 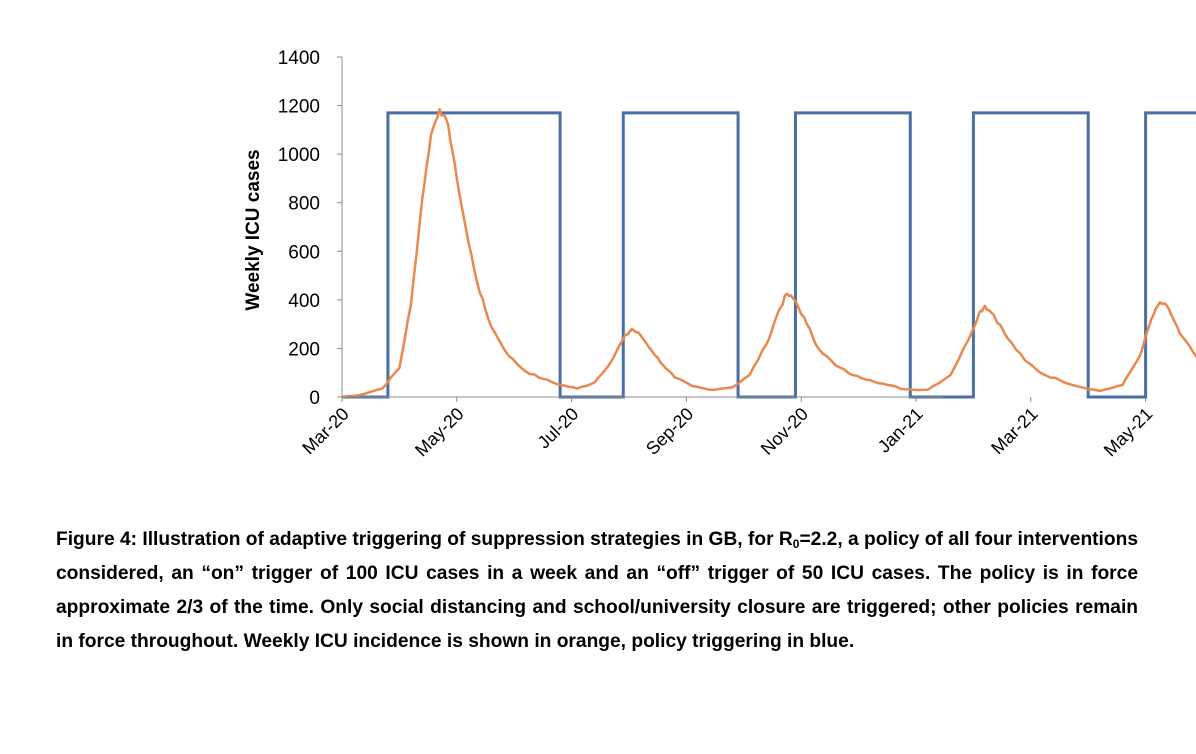 What do you see at coordinates (796, 544) in the screenshot?
I see `caption-subscript: 0` at bounding box center [796, 544].